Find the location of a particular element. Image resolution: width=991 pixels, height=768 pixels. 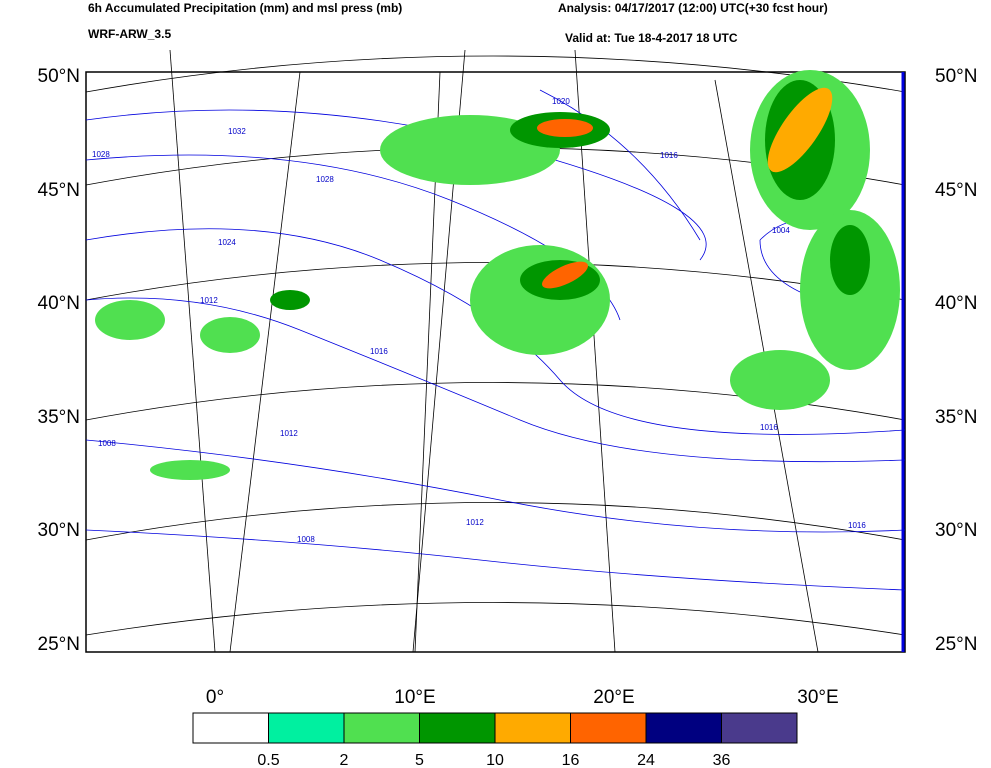

lon-label: 20°E is located at coordinates (613, 697).